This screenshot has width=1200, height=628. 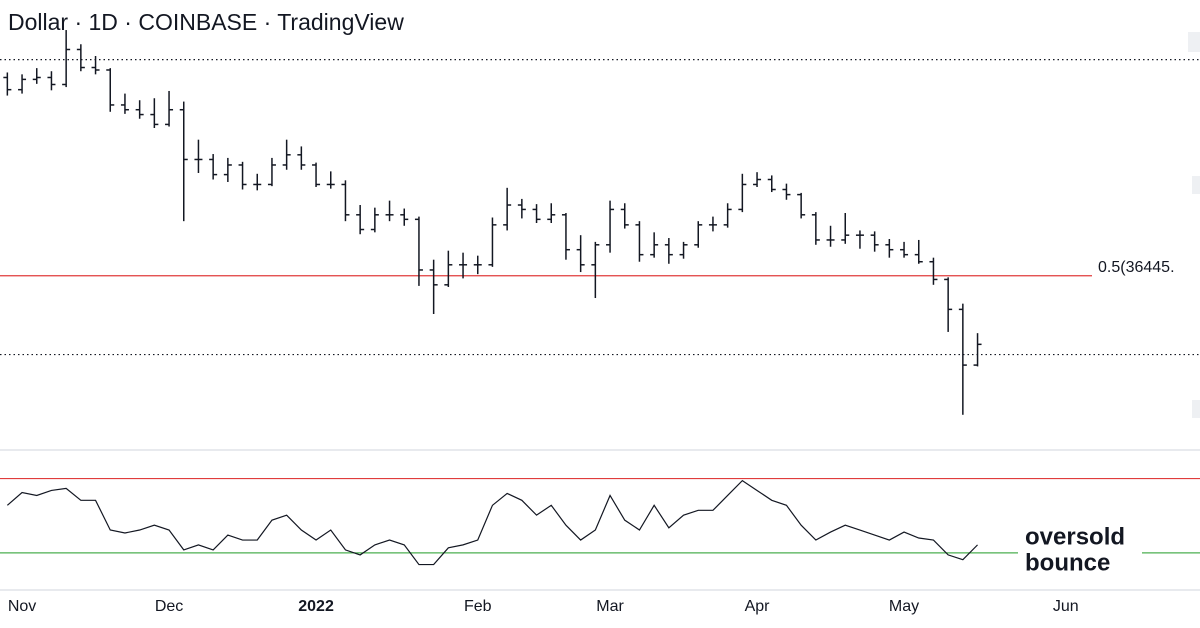 What do you see at coordinates (1067, 562) in the screenshot?
I see `annotation: bounce` at bounding box center [1067, 562].